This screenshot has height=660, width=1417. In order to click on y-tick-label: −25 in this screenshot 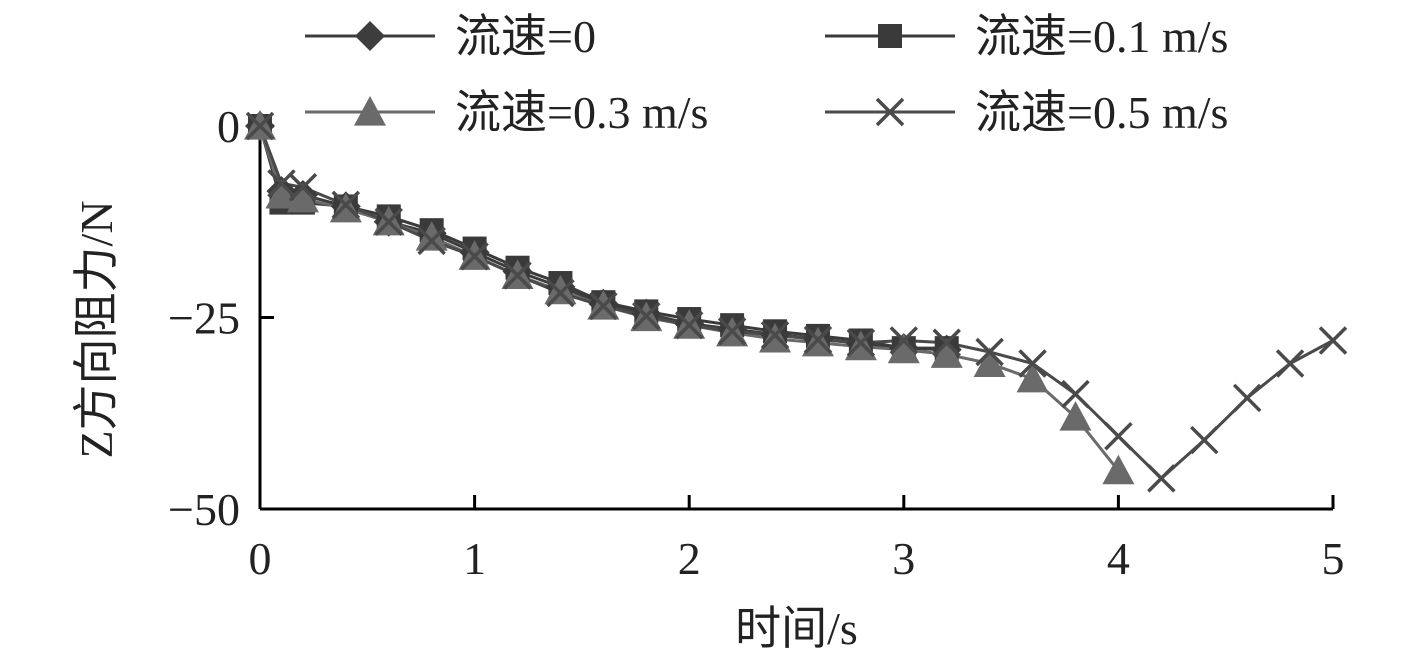, I will do `click(204, 318)`.